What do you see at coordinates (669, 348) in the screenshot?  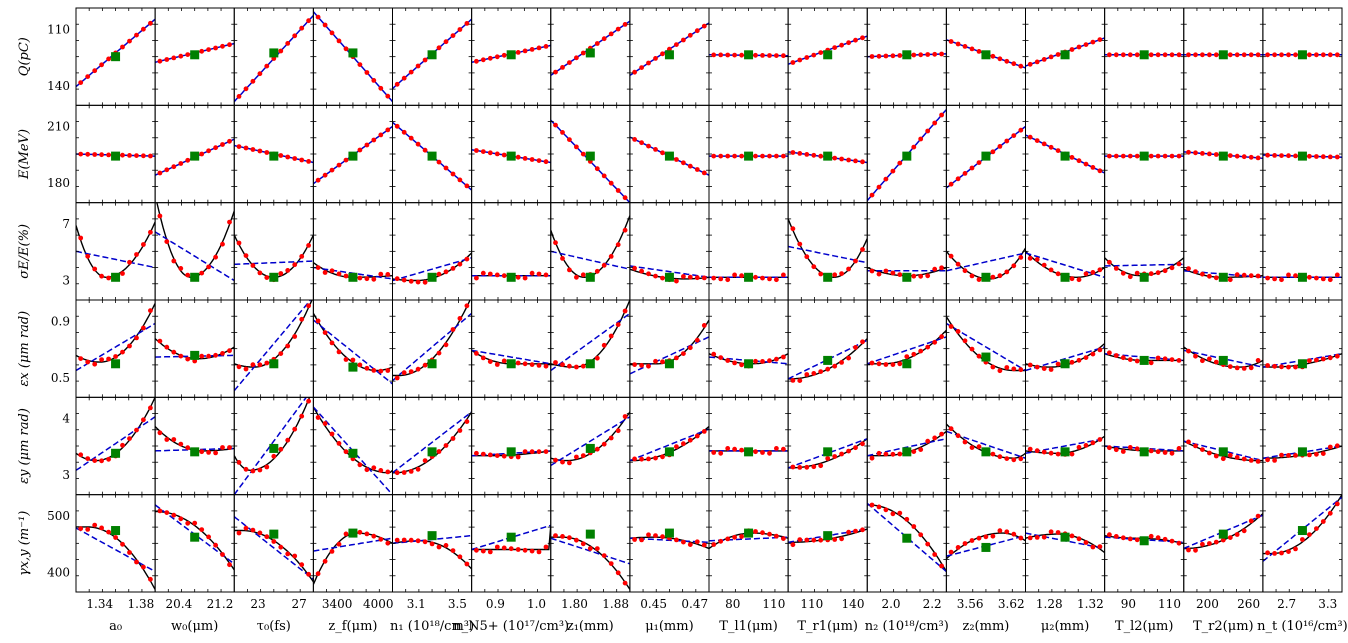 I see `panel-r3-c7` at bounding box center [669, 348].